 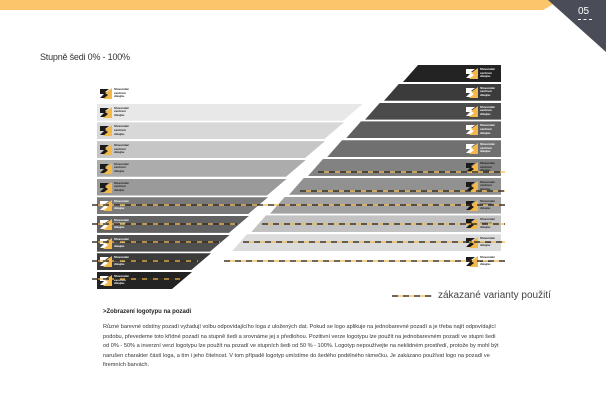 What do you see at coordinates (147, 312) in the screenshot?
I see `body-heading: >Zobrazení logotypu na pozadí` at bounding box center [147, 312].